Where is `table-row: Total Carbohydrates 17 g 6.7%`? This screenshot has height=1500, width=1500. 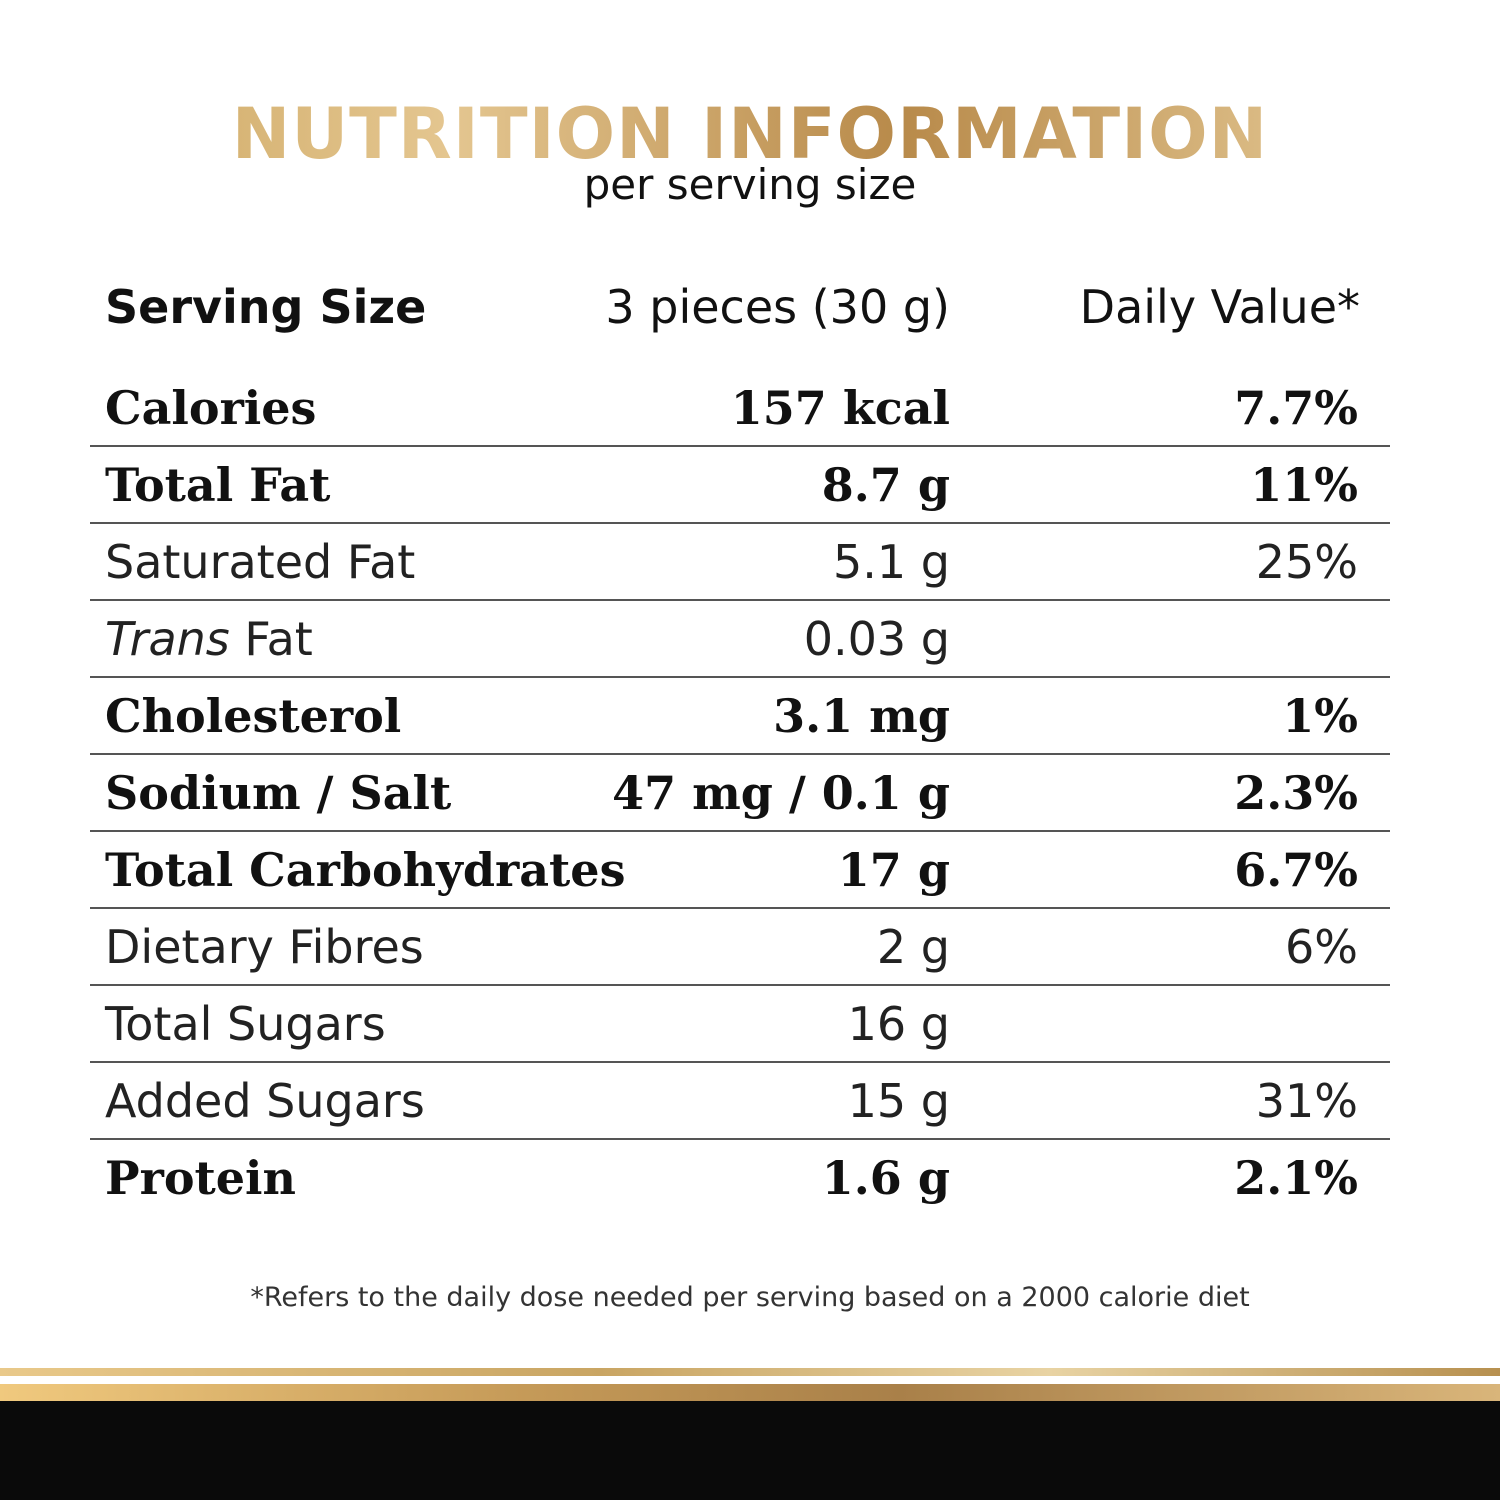
table-row: Total Carbohydrates 17 g 6.7% is located at coordinates (740, 870).